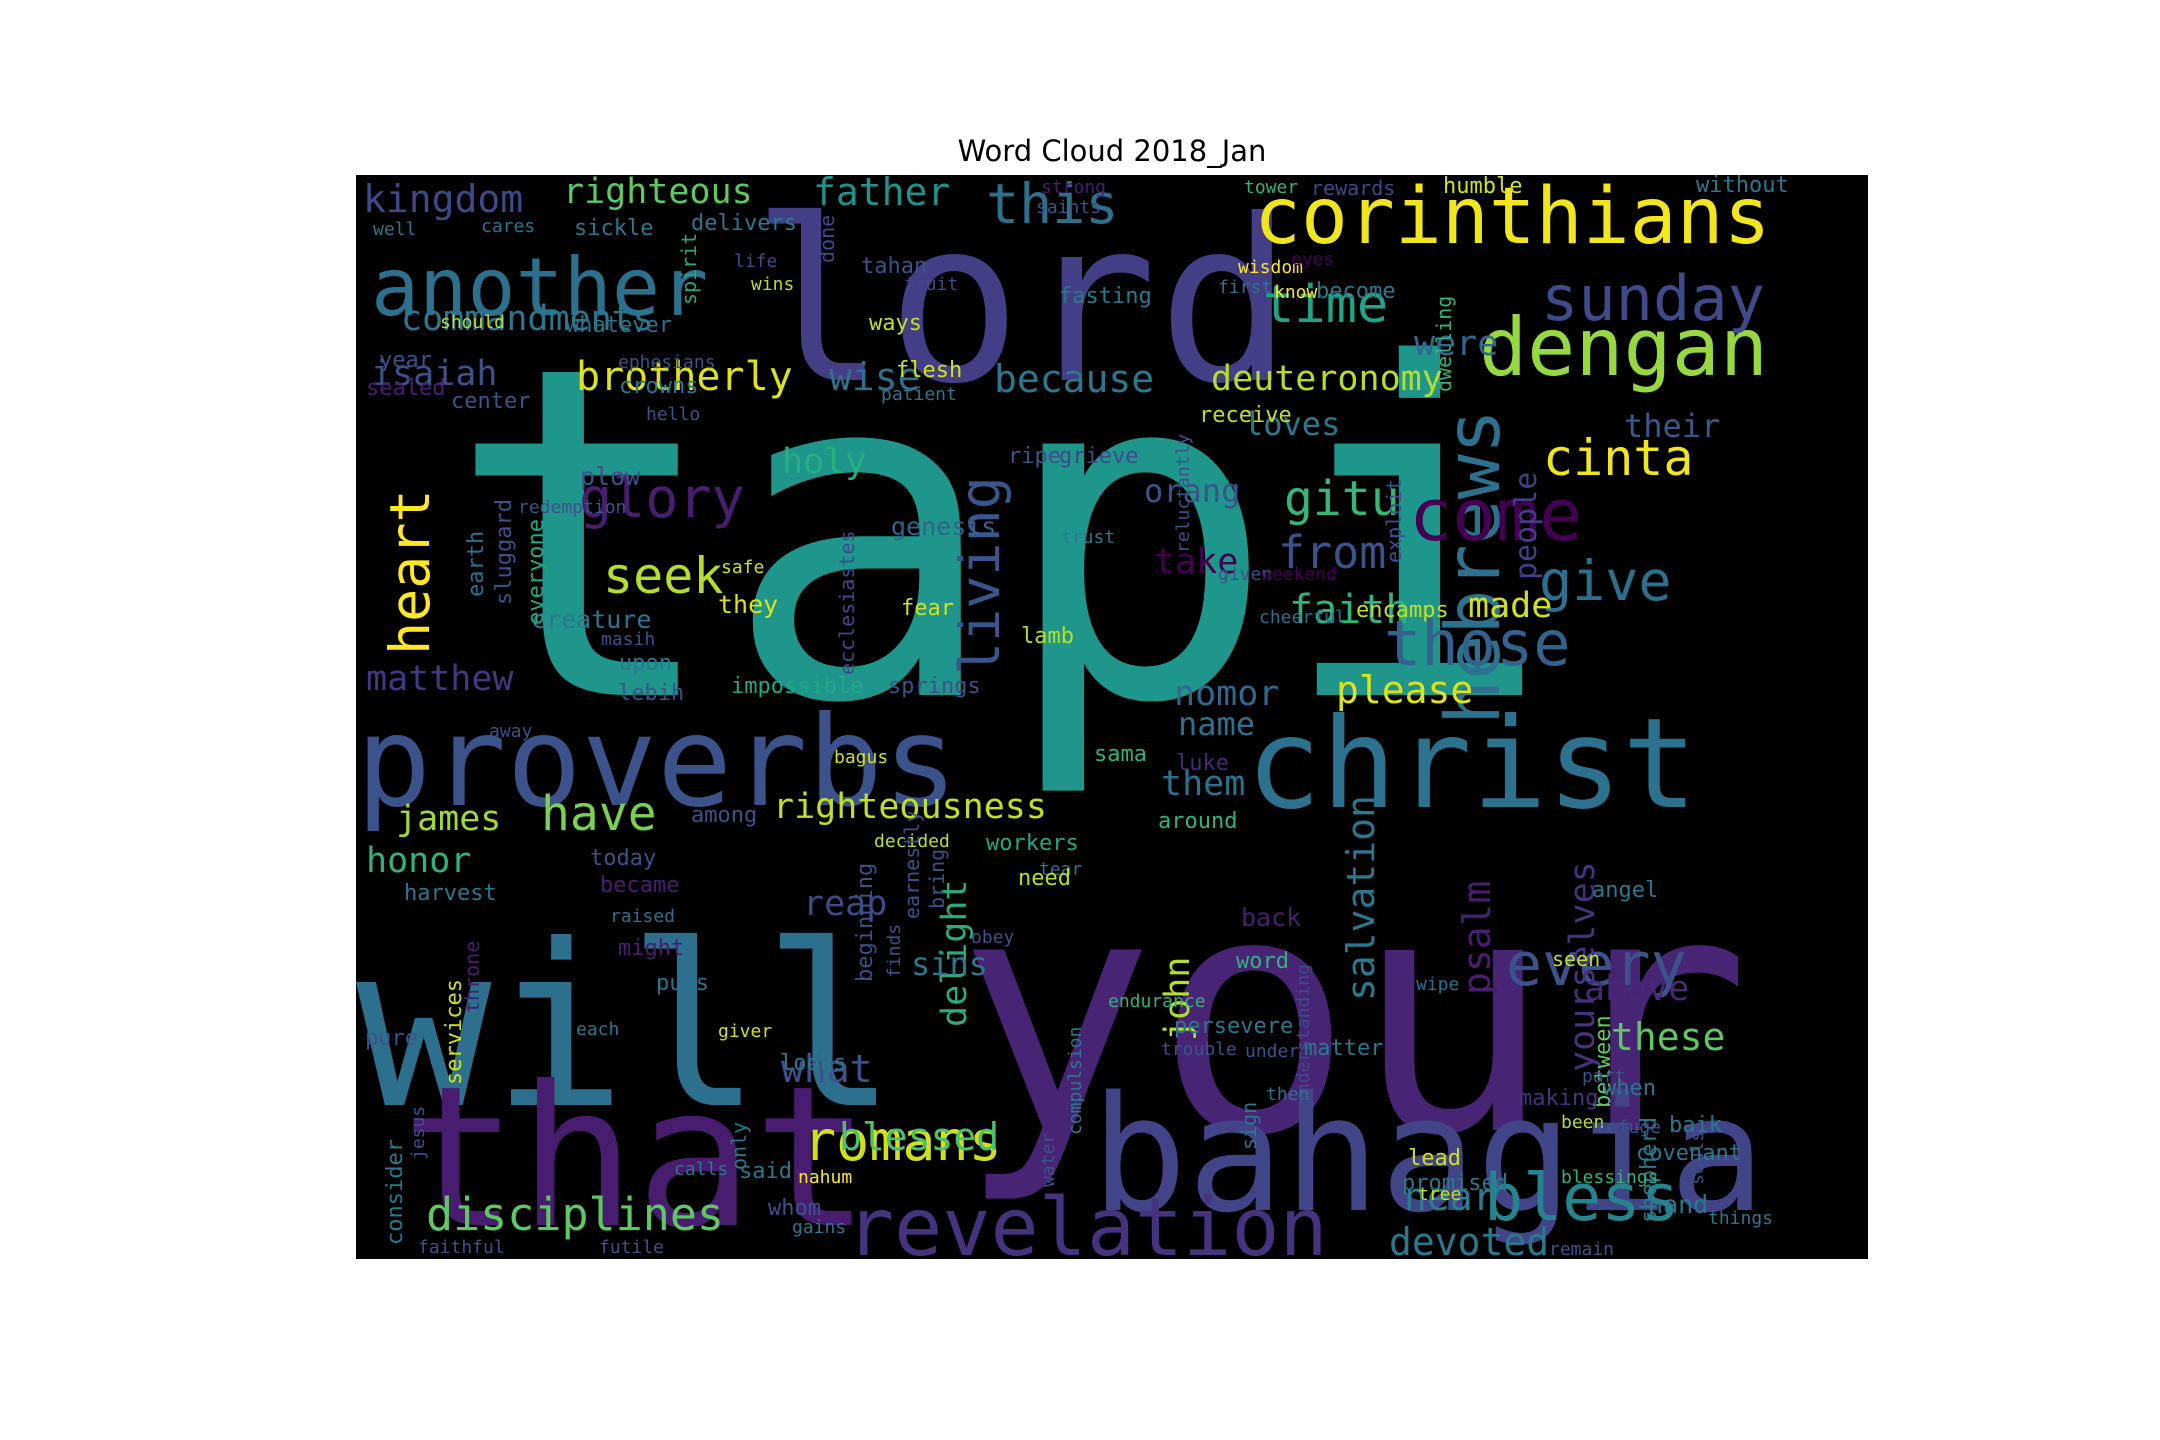 This screenshot has width=2160, height=1440. What do you see at coordinates (391, 1038) in the screenshot?
I see `word-pure: pure` at bounding box center [391, 1038].